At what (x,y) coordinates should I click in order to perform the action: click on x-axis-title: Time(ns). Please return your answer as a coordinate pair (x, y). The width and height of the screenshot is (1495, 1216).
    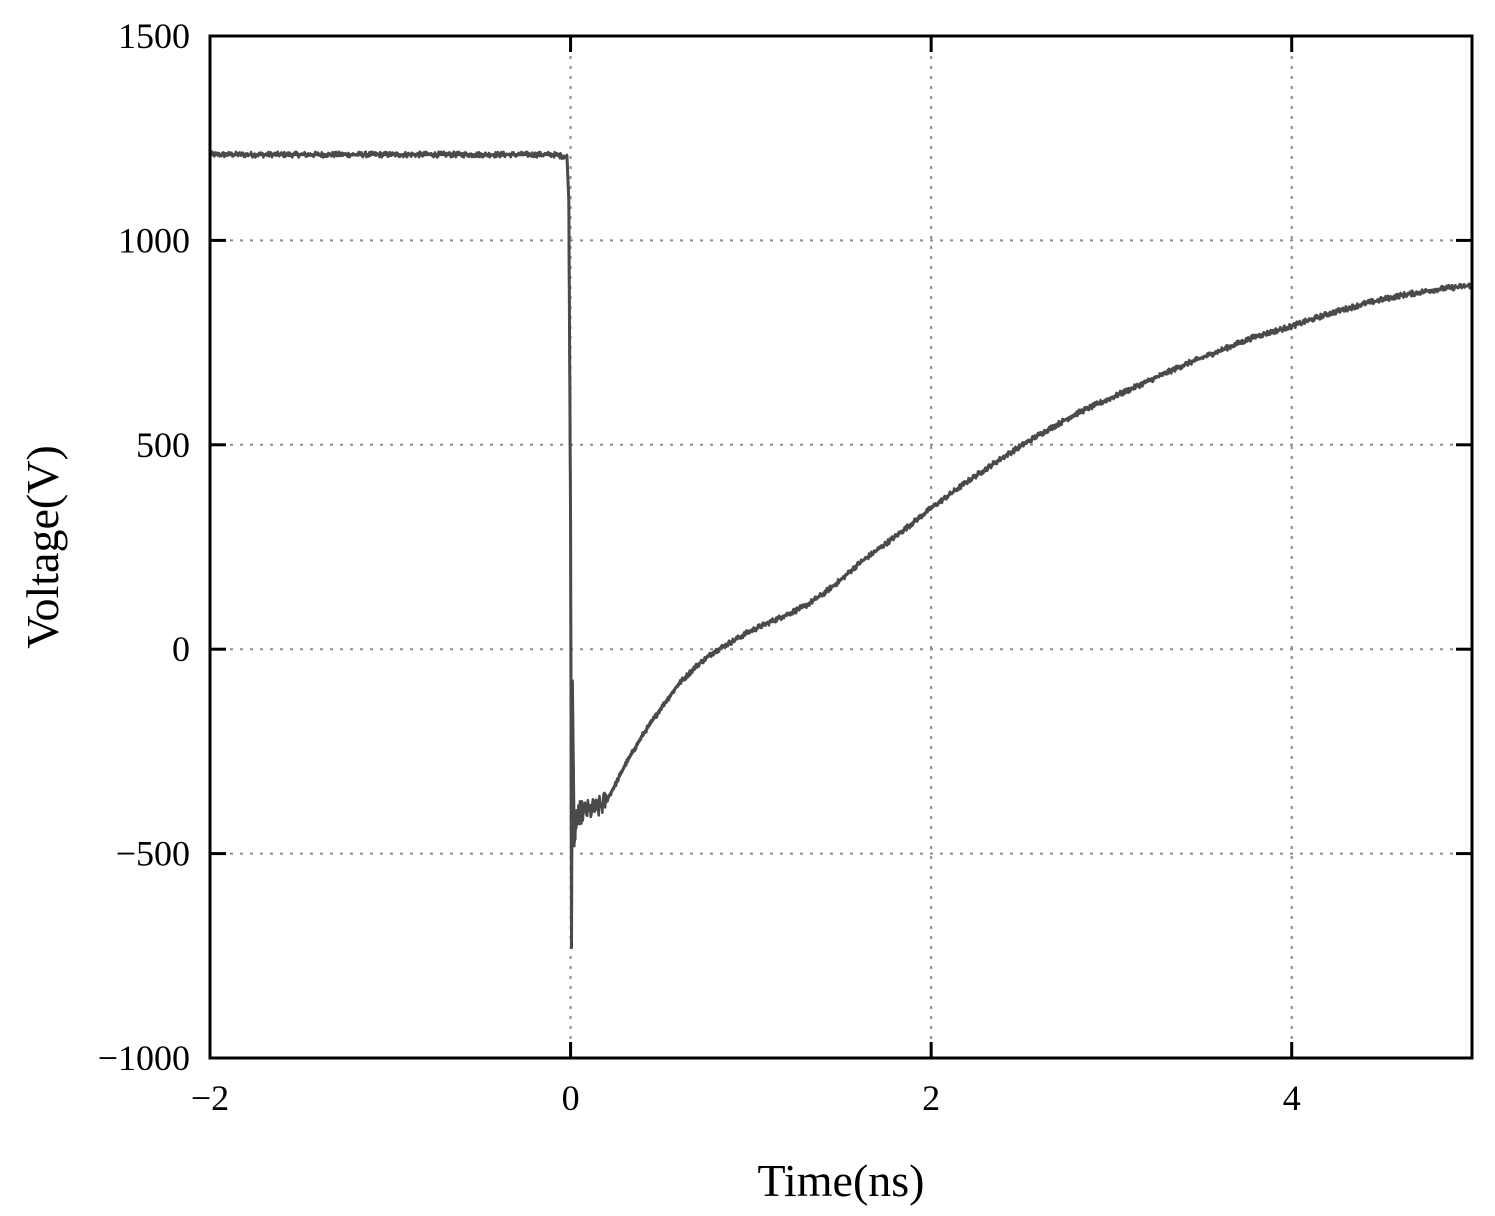
    Looking at the image, I should click on (841, 1180).